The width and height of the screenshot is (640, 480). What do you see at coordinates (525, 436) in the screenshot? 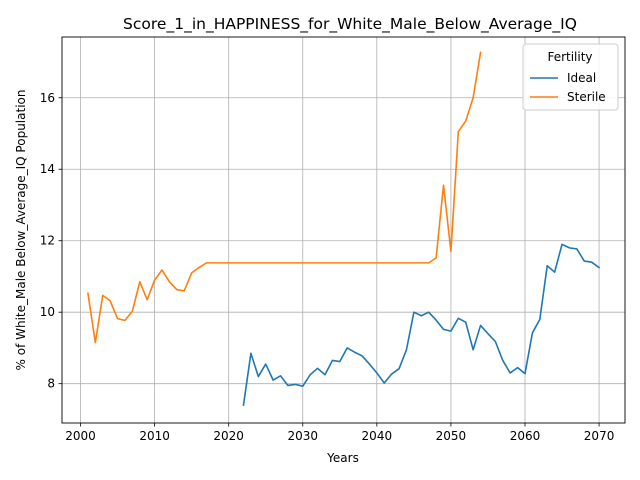
I see `x-tick-label: 2060` at bounding box center [525, 436].